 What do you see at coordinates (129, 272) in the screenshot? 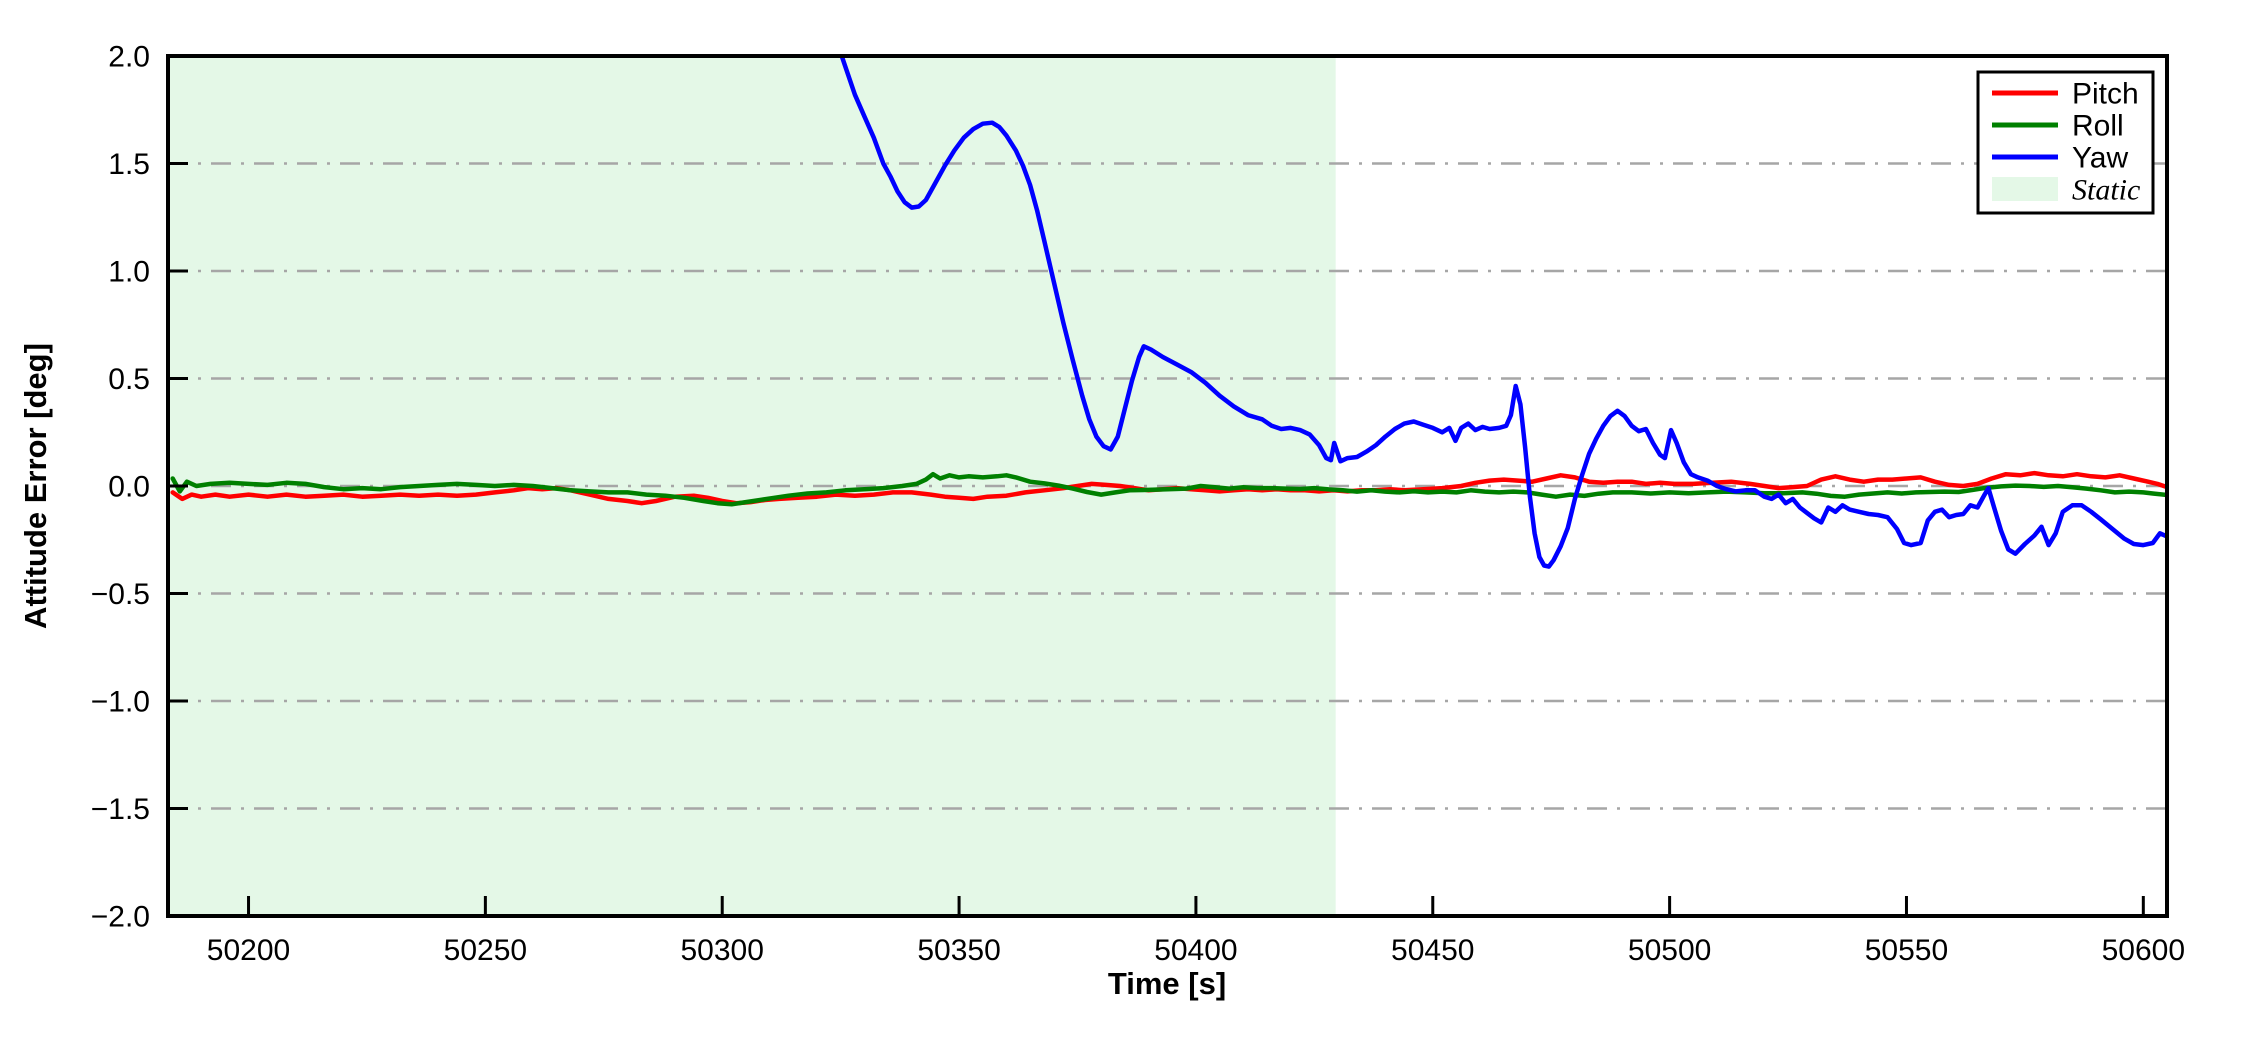
I see `y-tick-label: 1.0` at bounding box center [129, 272].